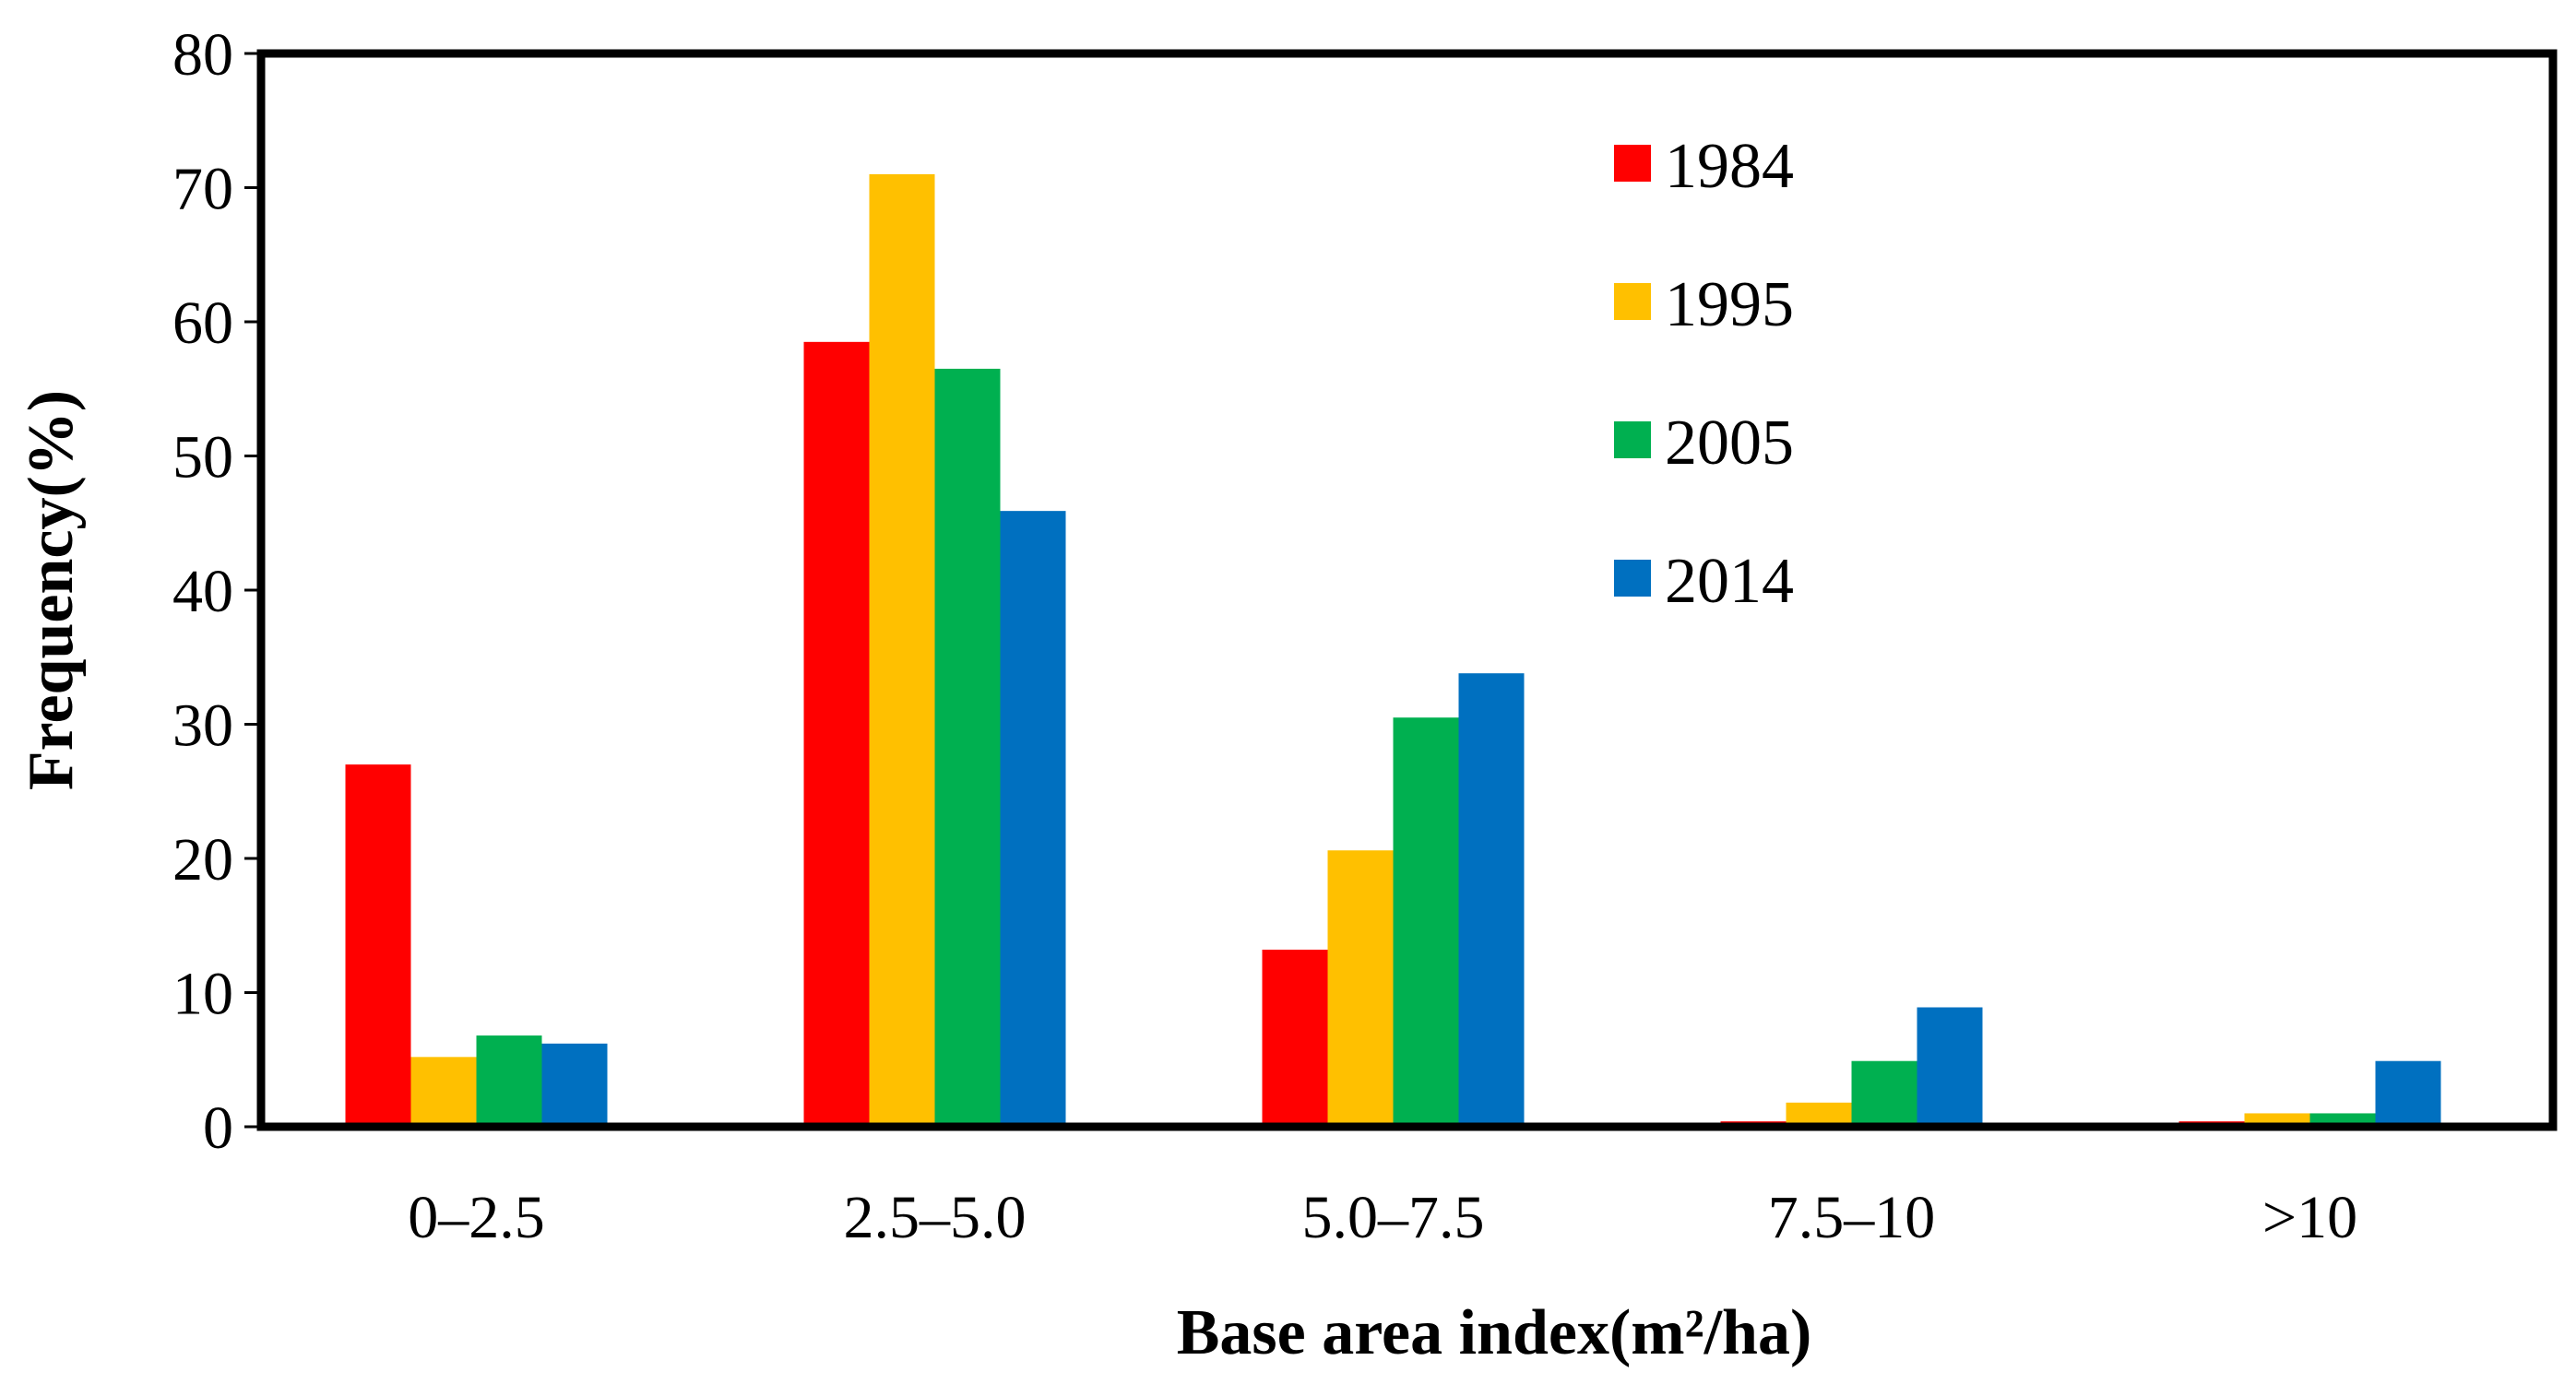  I want to click on y-axis: 0 10 20 30 40 50 60 70 80, so click(218, 592).